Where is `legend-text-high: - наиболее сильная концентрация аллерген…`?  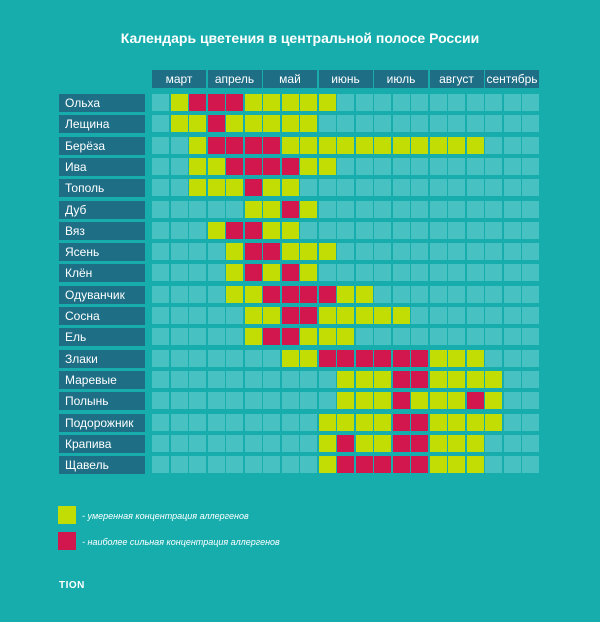 legend-text-high: - наиболее сильная концентрация аллерген… is located at coordinates (181, 542).